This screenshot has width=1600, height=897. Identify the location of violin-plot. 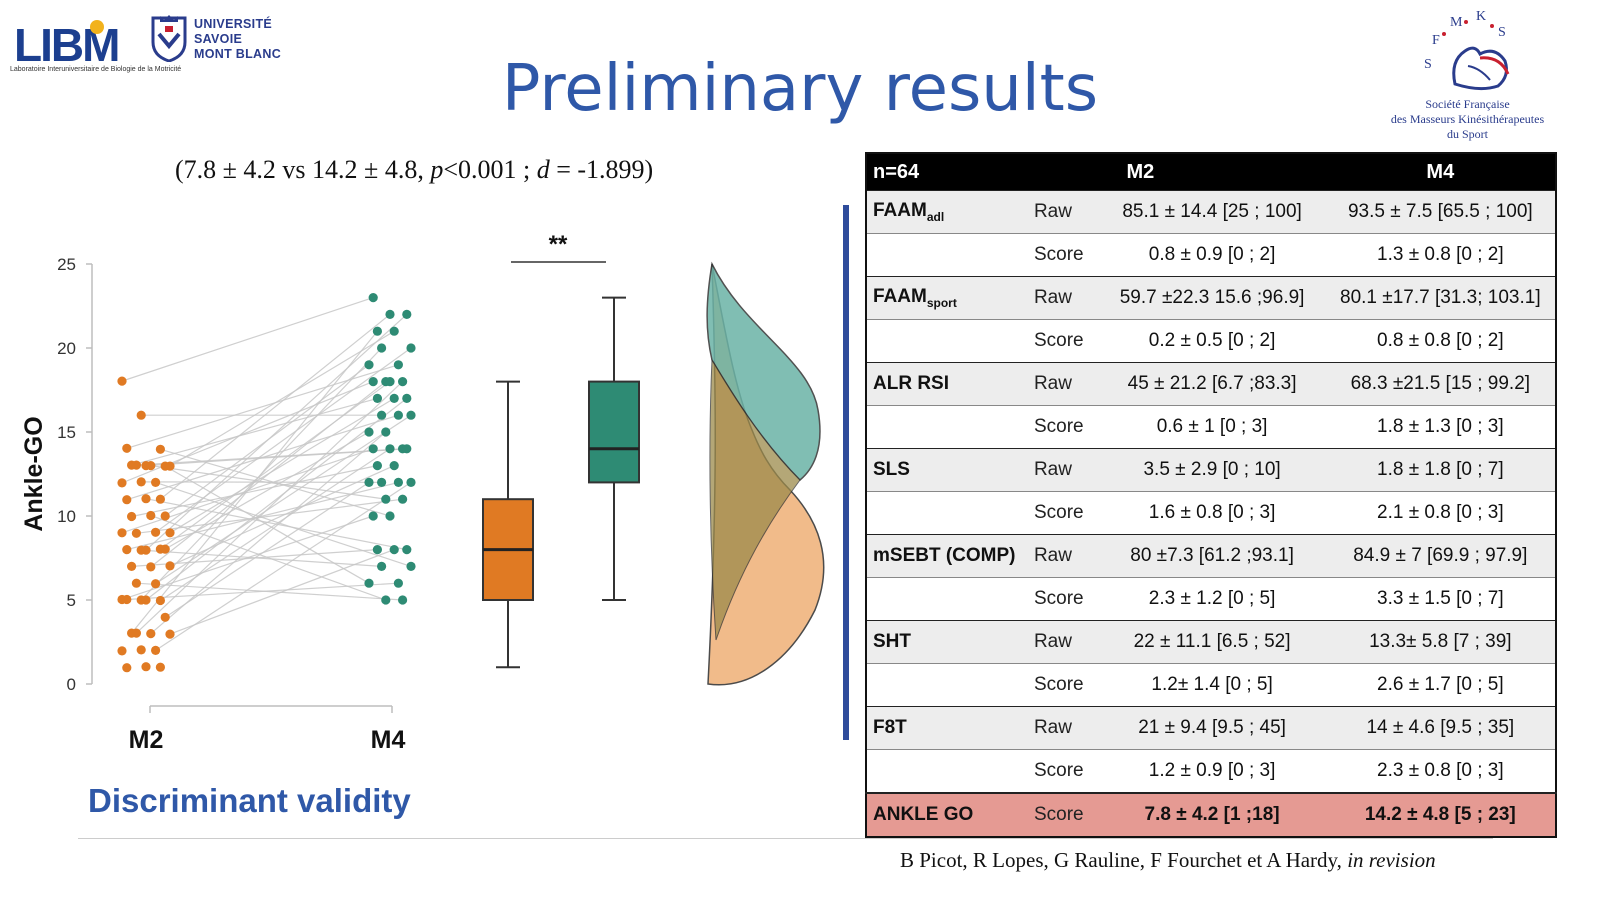
(765, 473).